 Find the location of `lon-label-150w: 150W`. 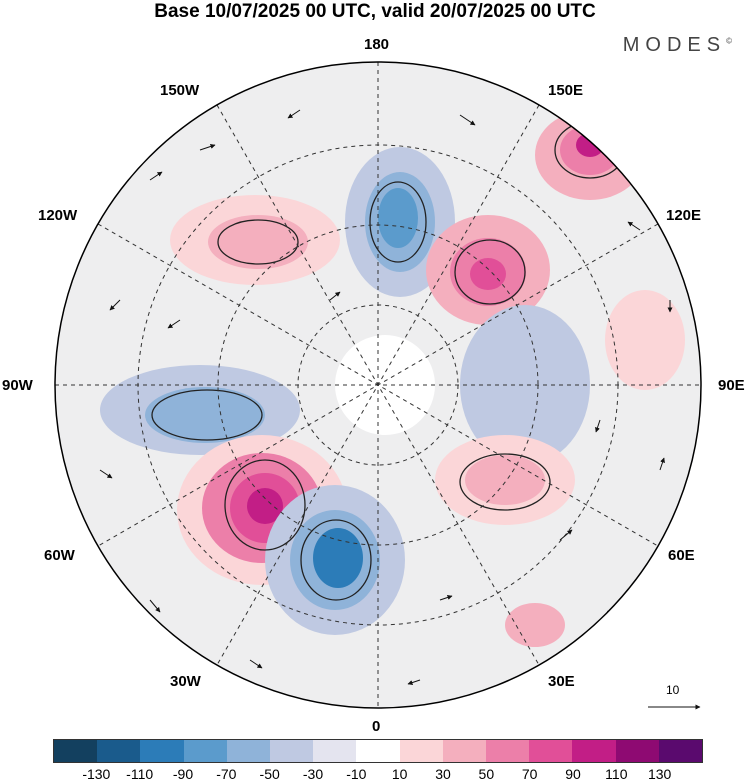

lon-label-150w: 150W is located at coordinates (180, 90).